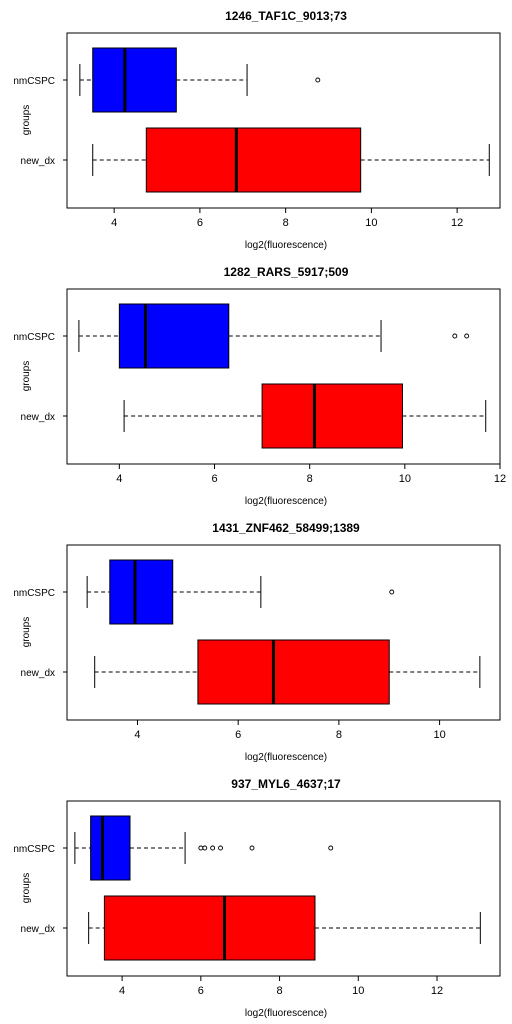  What do you see at coordinates (286, 16) in the screenshot?
I see `chart-title: 1246_TAF1C_9013;73` at bounding box center [286, 16].